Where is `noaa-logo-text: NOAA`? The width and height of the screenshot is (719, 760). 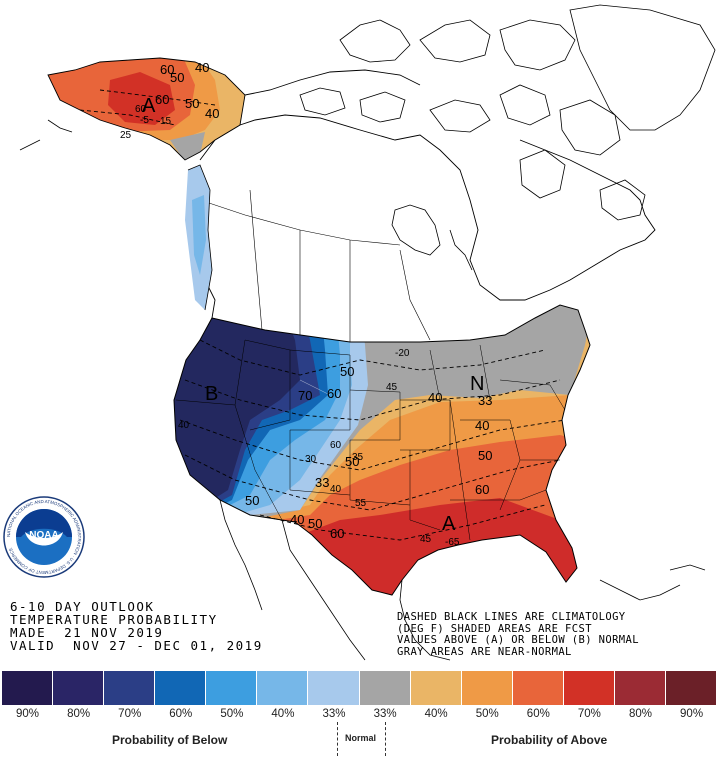 noaa-logo-text: NOAA is located at coordinates (43, 535).